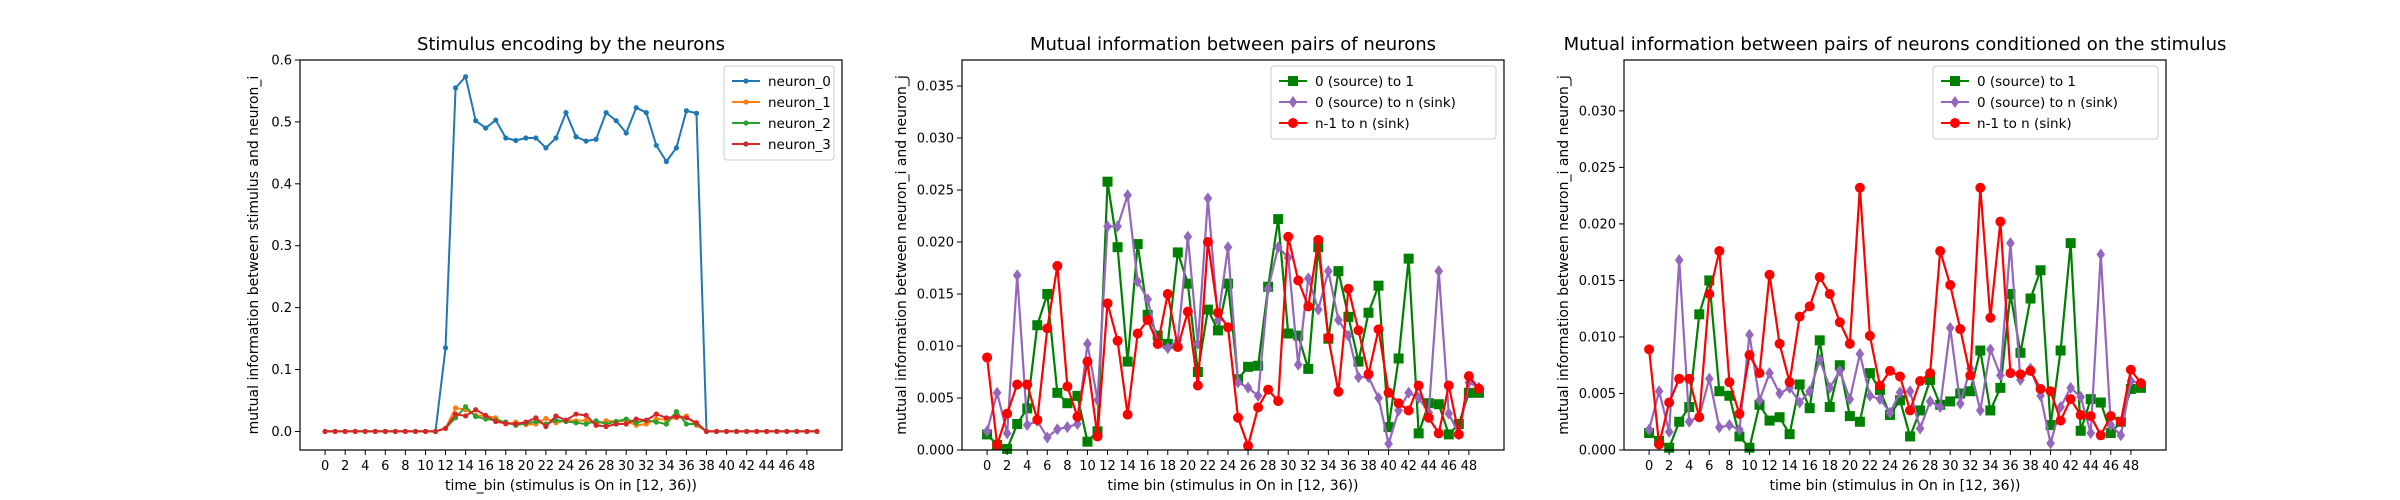 The height and width of the screenshot is (500, 2400). What do you see at coordinates (1910, 466) in the screenshot?
I see `x-tick-label: 26` at bounding box center [1910, 466].